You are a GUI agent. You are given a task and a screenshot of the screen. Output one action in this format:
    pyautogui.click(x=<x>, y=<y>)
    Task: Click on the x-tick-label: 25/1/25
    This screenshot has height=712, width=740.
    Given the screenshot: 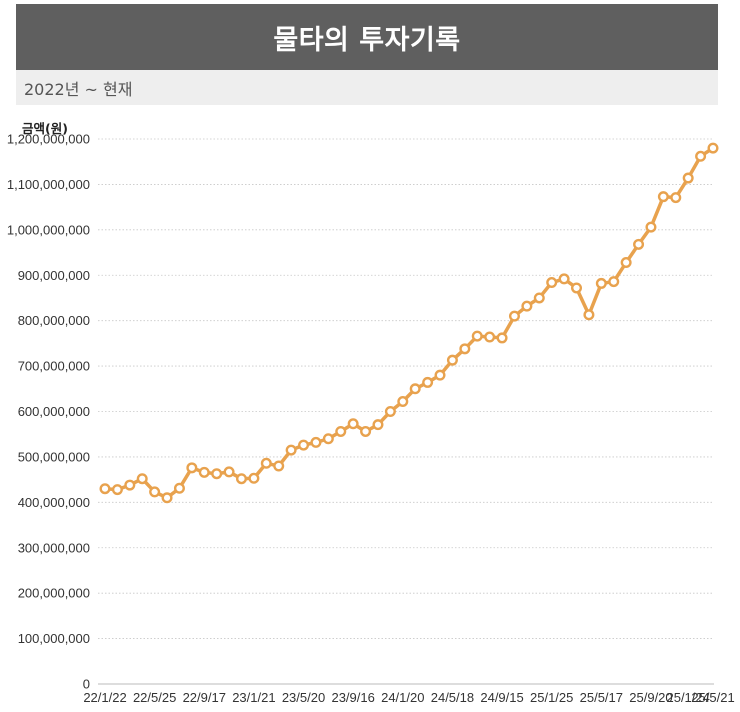 What is the action you would take?
    pyautogui.click(x=551, y=697)
    